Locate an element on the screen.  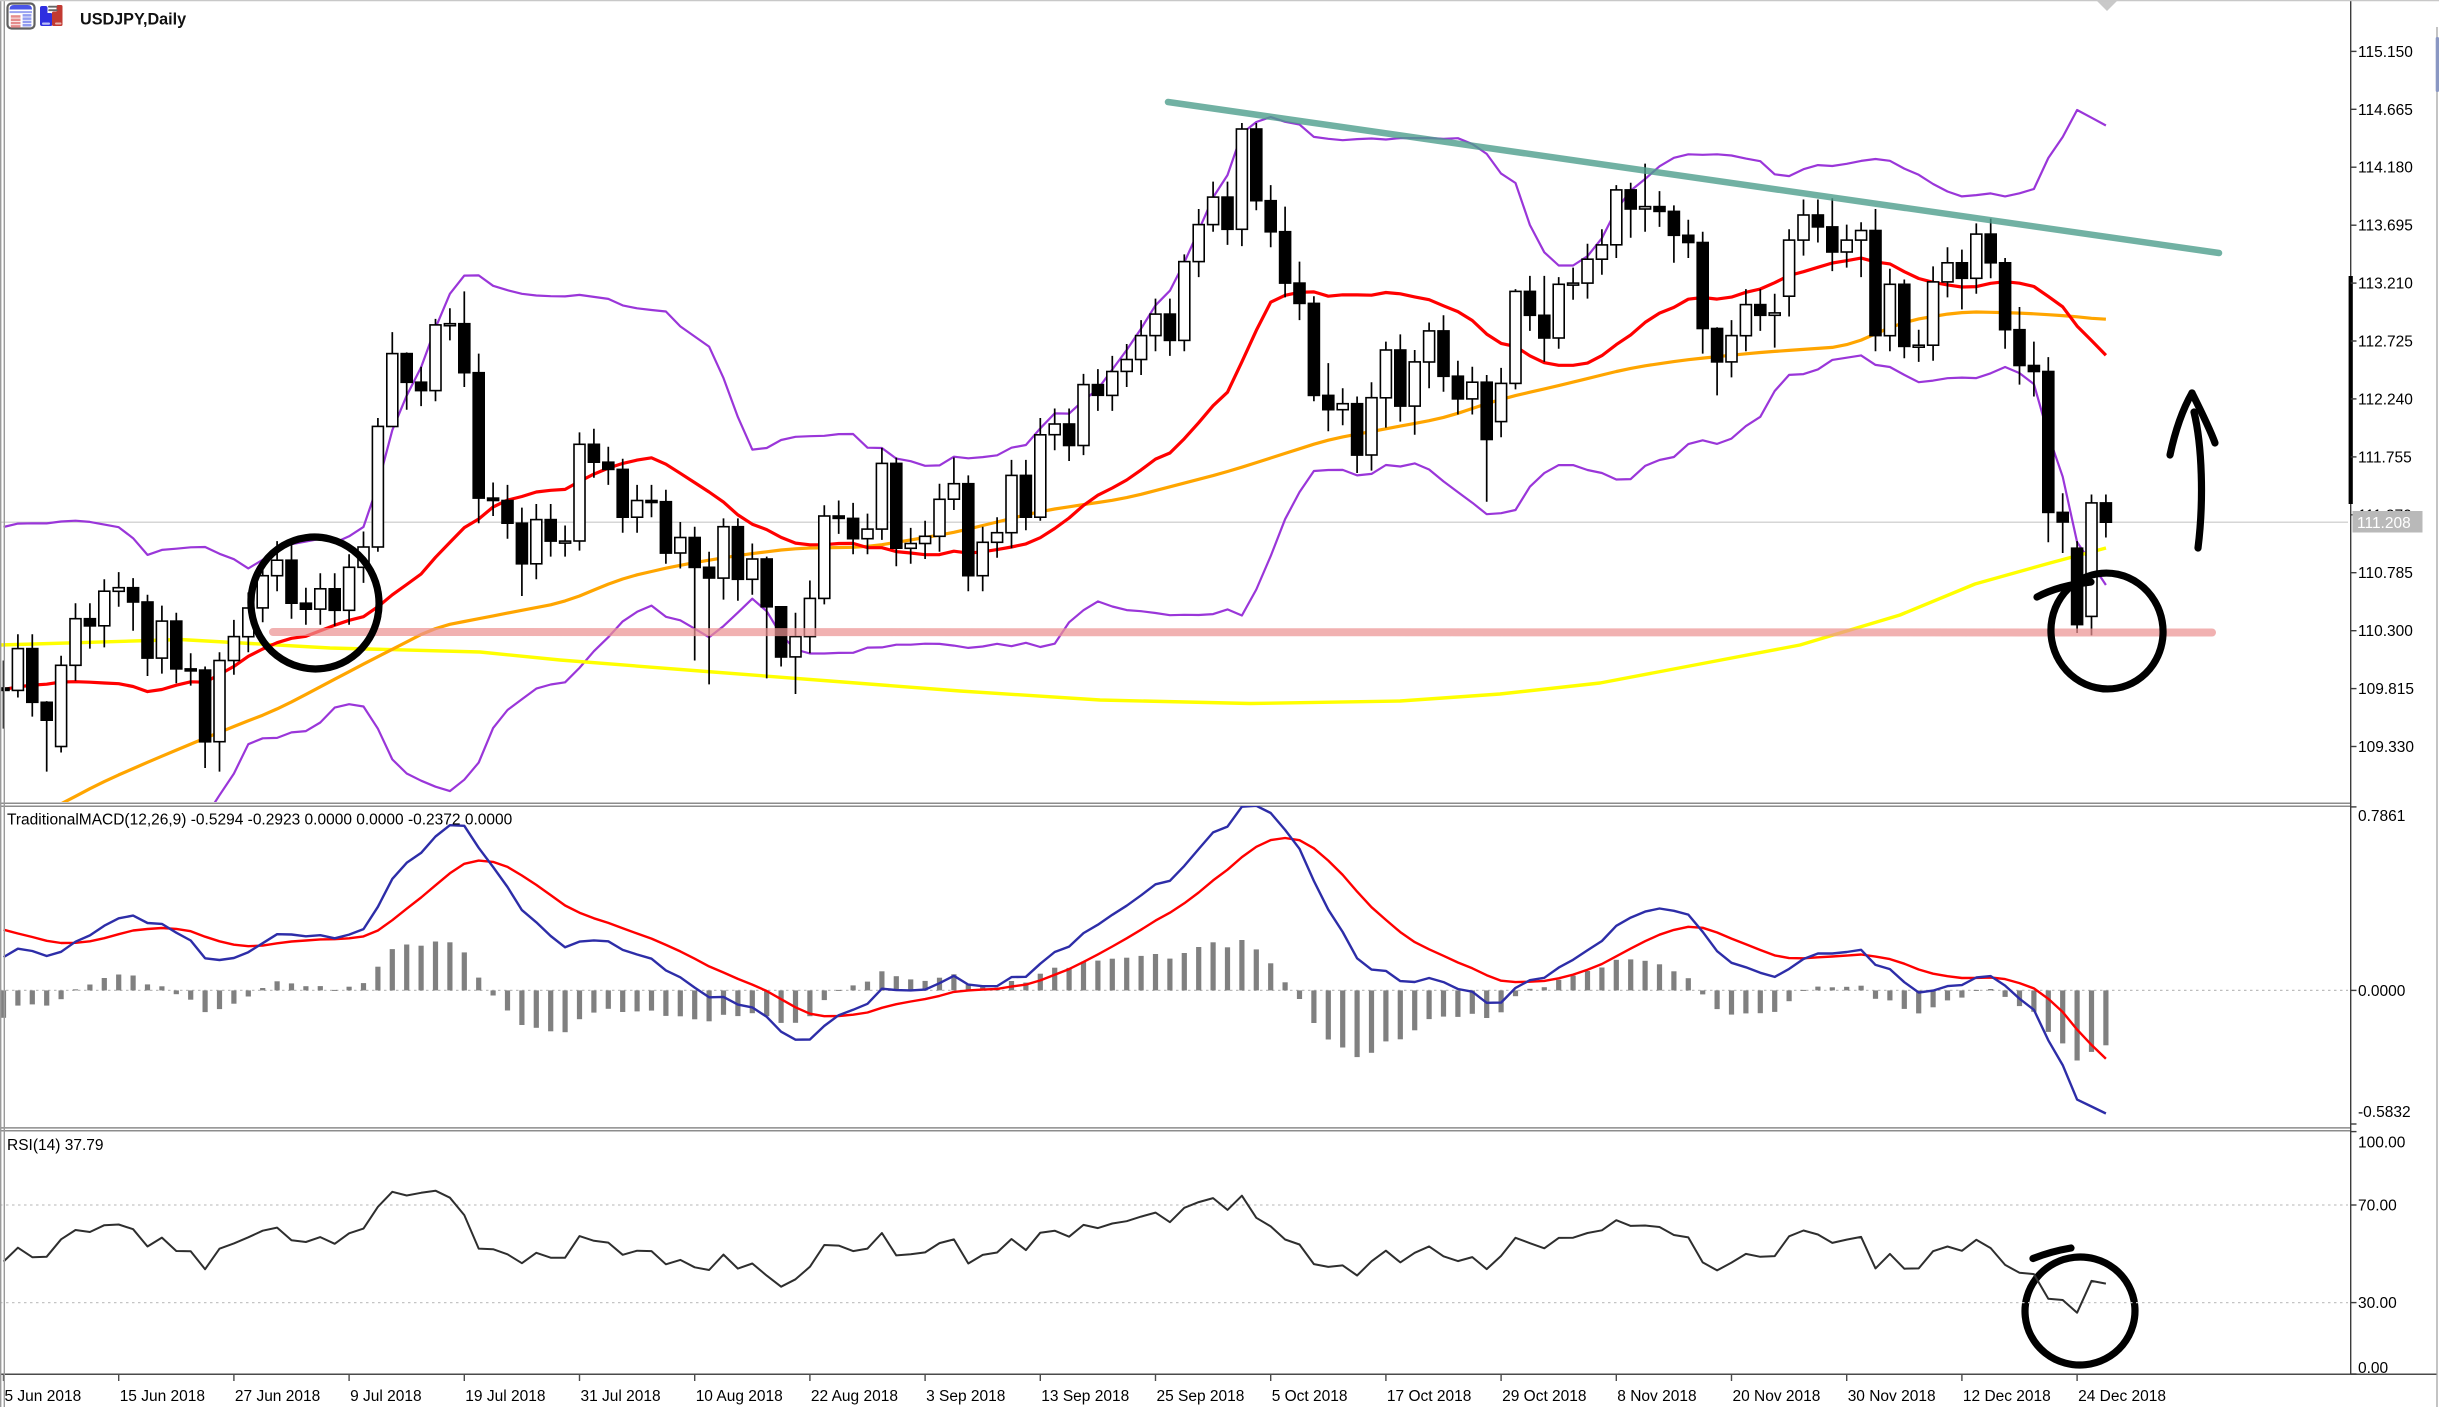
svg-text: 111.755 is located at coordinates (2385, 457).